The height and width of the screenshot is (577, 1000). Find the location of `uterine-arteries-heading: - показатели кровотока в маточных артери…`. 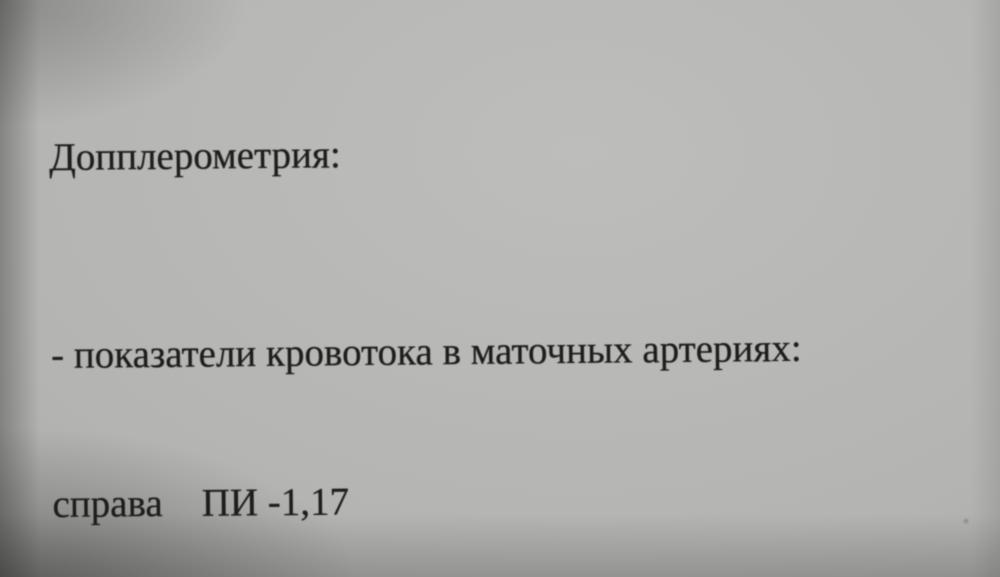

uterine-arteries-heading: - показатели кровотока в маточных артери… is located at coordinates (426, 351).